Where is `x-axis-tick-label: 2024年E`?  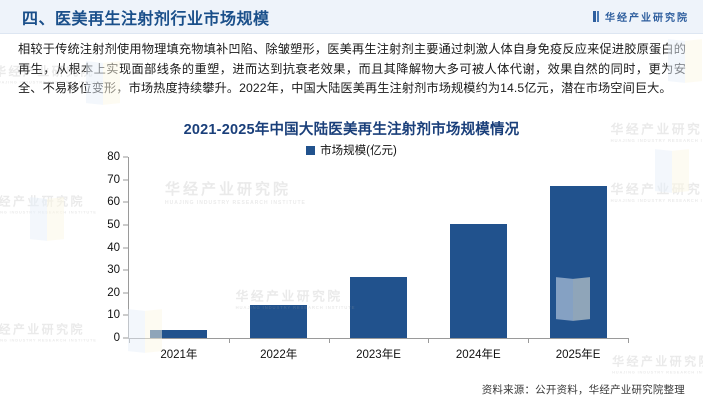 x-axis-tick-label: 2024年E is located at coordinates (478, 355).